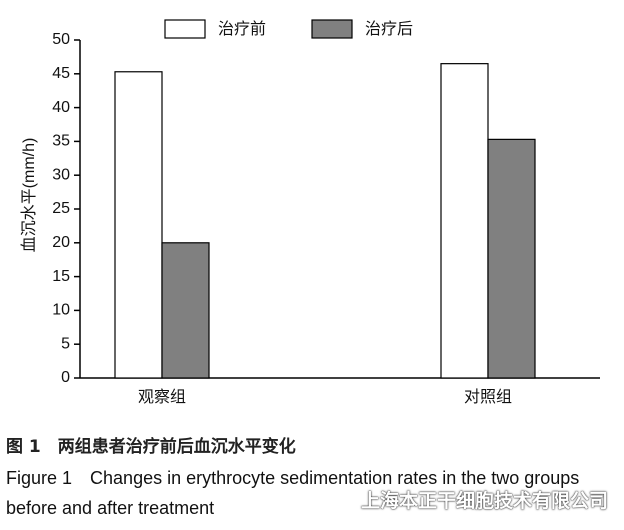 This screenshot has height=530, width=624. What do you see at coordinates (484, 501) in the screenshot?
I see `watermark: 上海本正干细胞技术有限公司` at bounding box center [484, 501].